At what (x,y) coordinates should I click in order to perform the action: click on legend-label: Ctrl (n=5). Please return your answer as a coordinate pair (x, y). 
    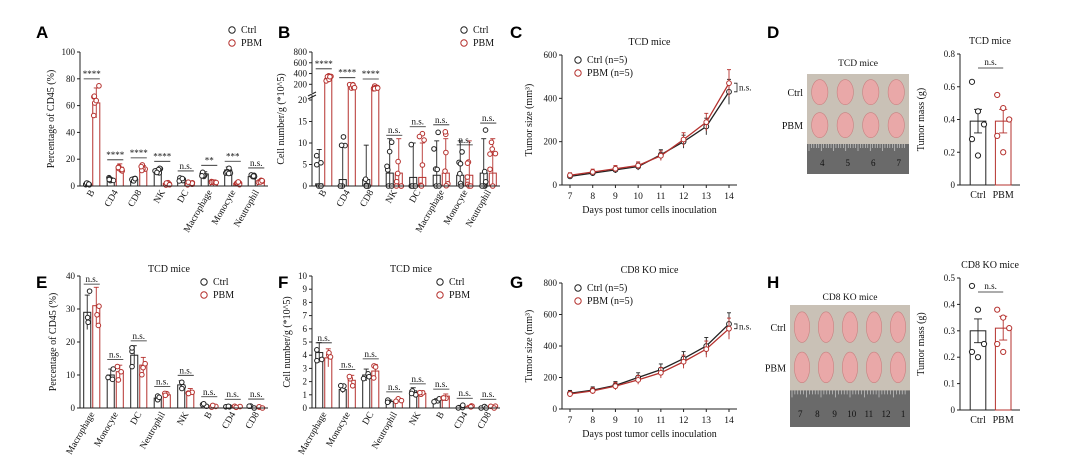
    Looking at the image, I should click on (607, 288).